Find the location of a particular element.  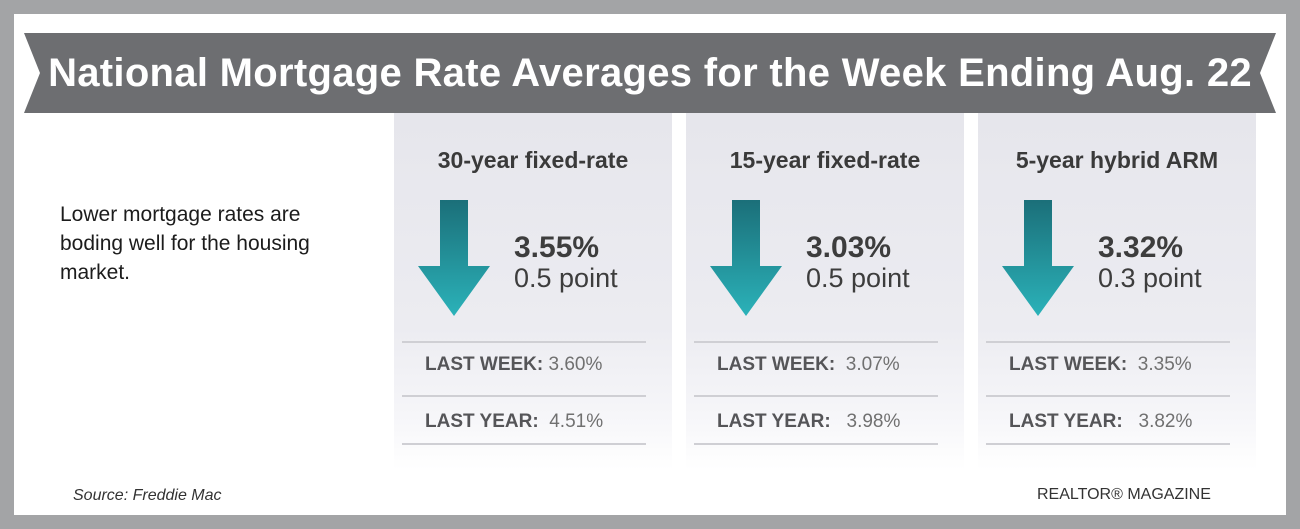

last-year-value: 3.98% is located at coordinates (873, 421).